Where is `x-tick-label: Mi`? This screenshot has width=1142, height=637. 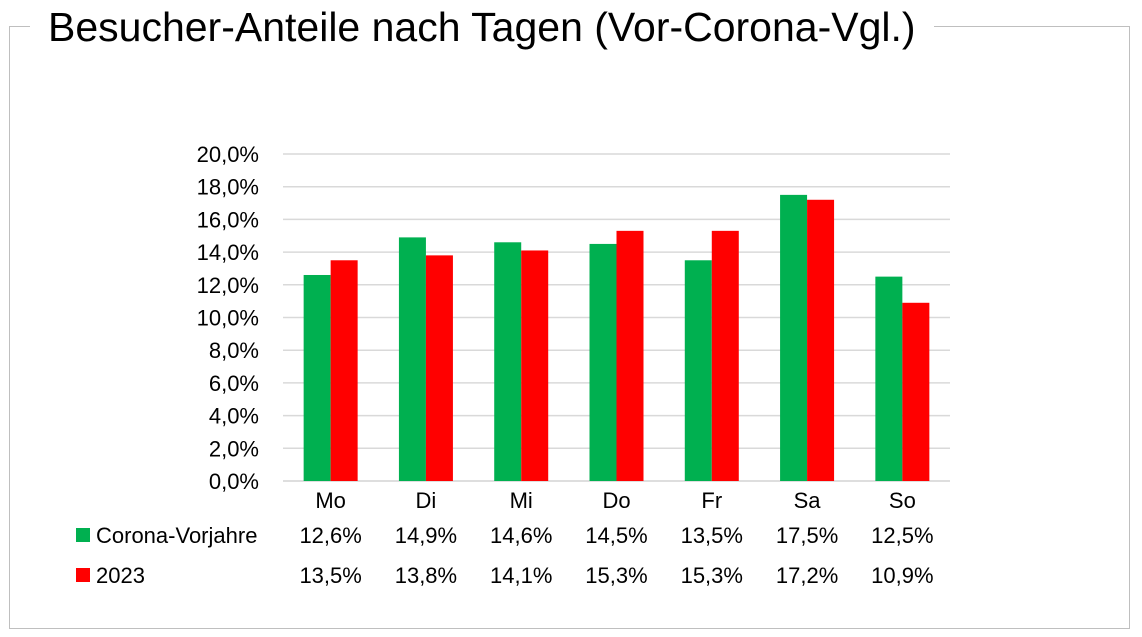 x-tick-label: Mi is located at coordinates (521, 500).